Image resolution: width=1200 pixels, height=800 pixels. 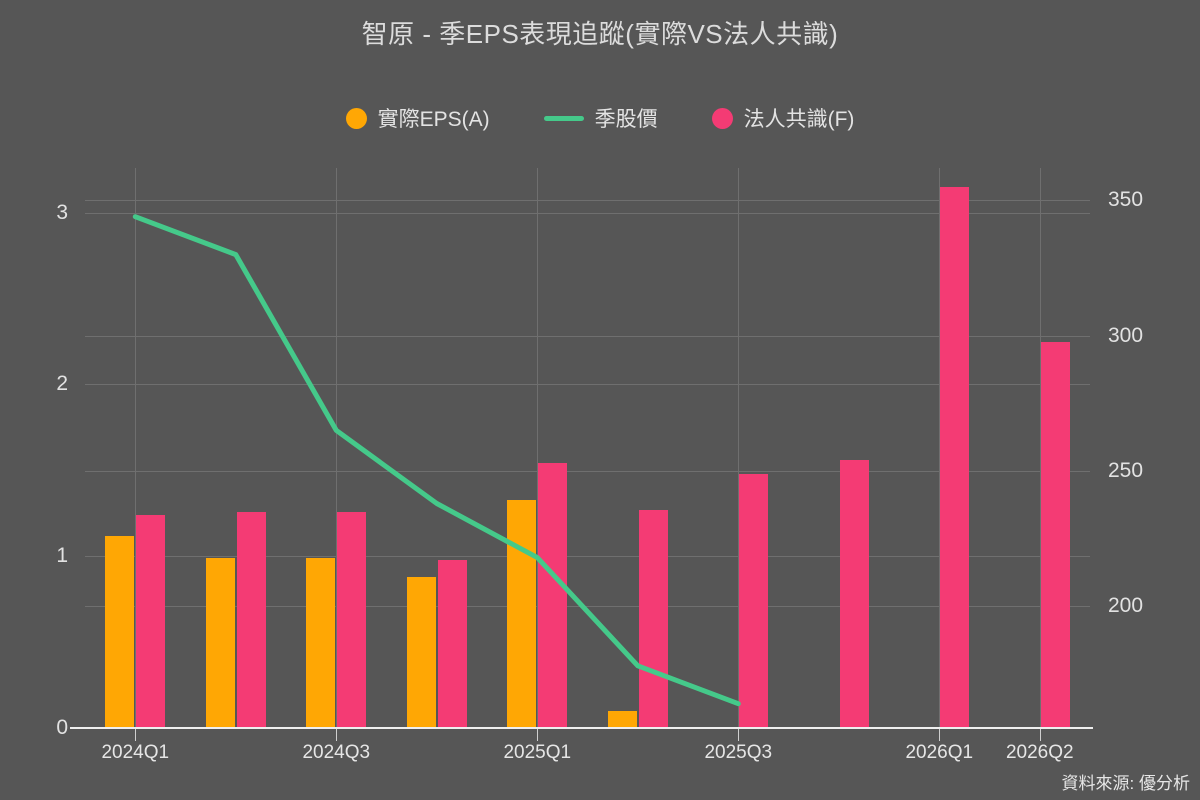 What do you see at coordinates (433, 119) in the screenshot?
I see `legend-label-actual-eps: 實際EPS(A)` at bounding box center [433, 119].